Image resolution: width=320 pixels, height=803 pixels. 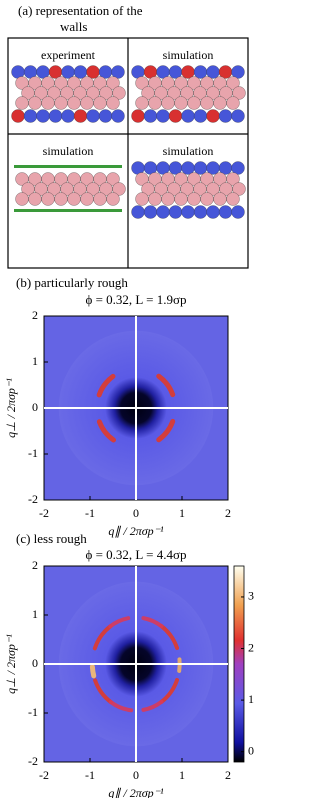 What do you see at coordinates (251, 647) in the screenshot?
I see `colorbar-tick-label: 2` at bounding box center [251, 647].